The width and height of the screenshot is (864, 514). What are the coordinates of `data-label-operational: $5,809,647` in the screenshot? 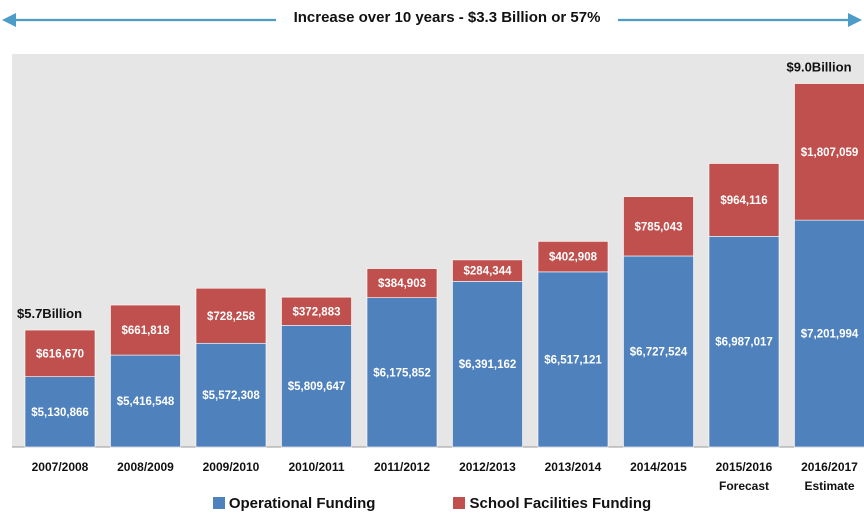 It's located at (317, 387).